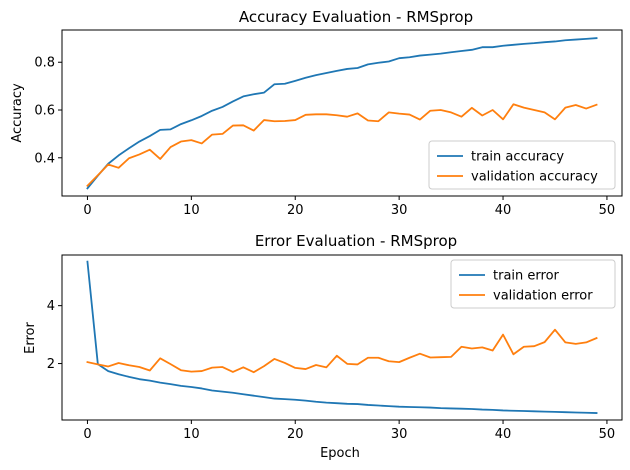 The image size is (630, 470). I want to click on series-line-validation-error, so click(342, 351).